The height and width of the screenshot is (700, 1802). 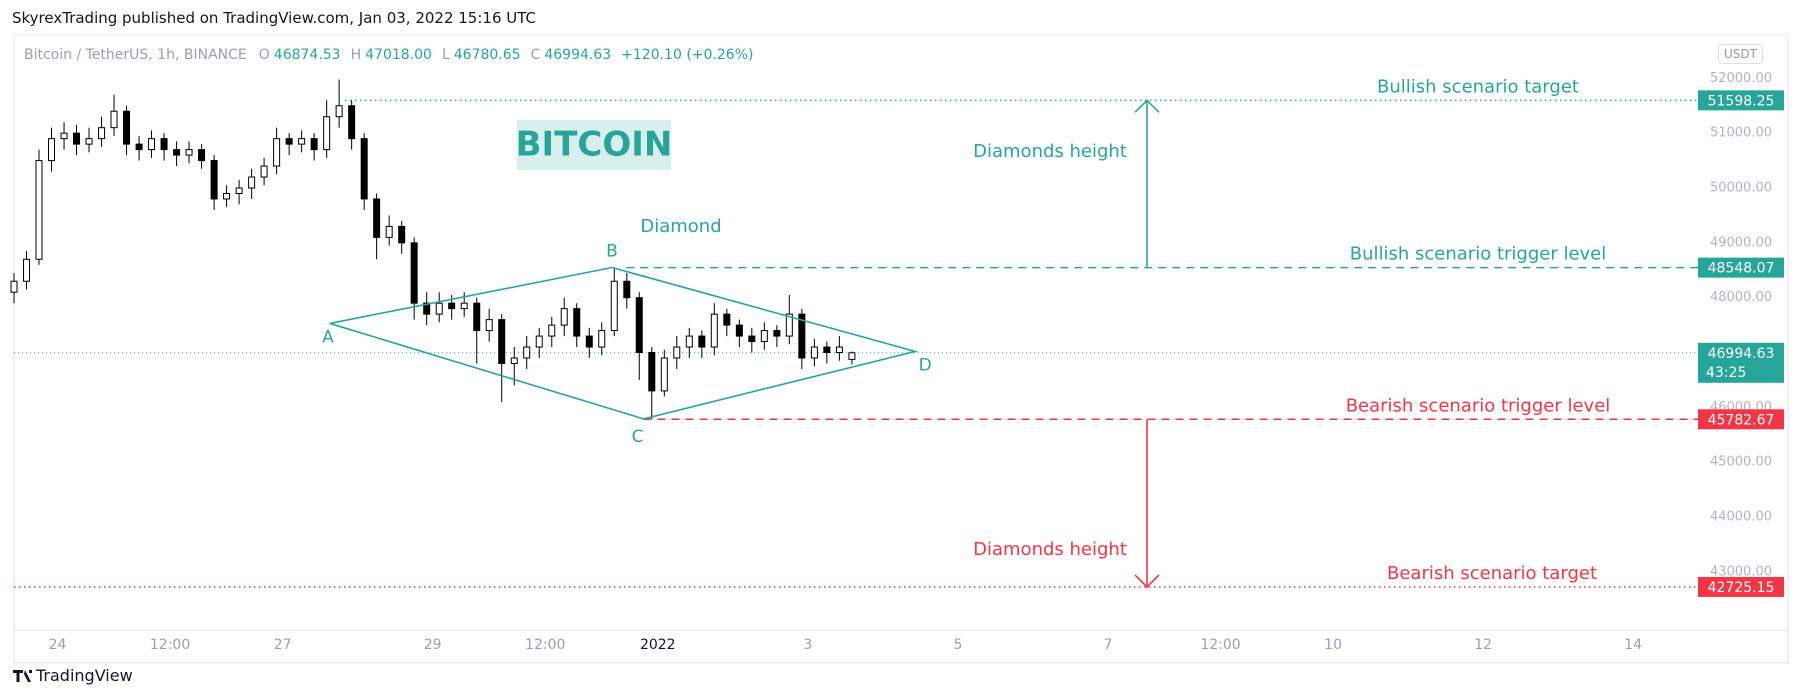 I want to click on y-tick-label: 49000.00, so click(x=1741, y=242).